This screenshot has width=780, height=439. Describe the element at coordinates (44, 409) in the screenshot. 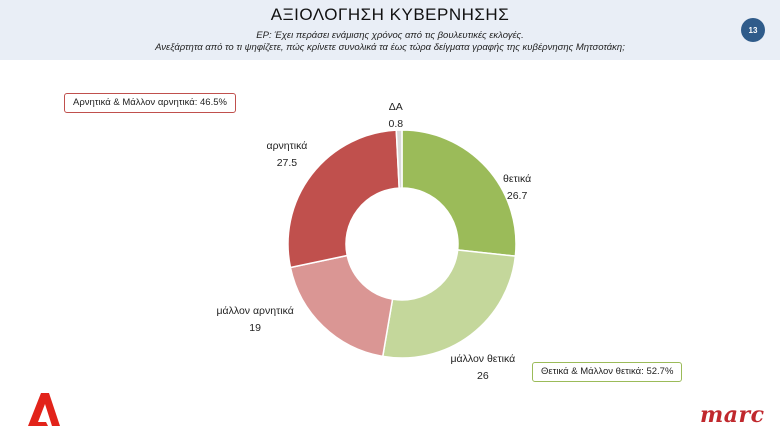

I see `alpha-tv-logo` at that location.